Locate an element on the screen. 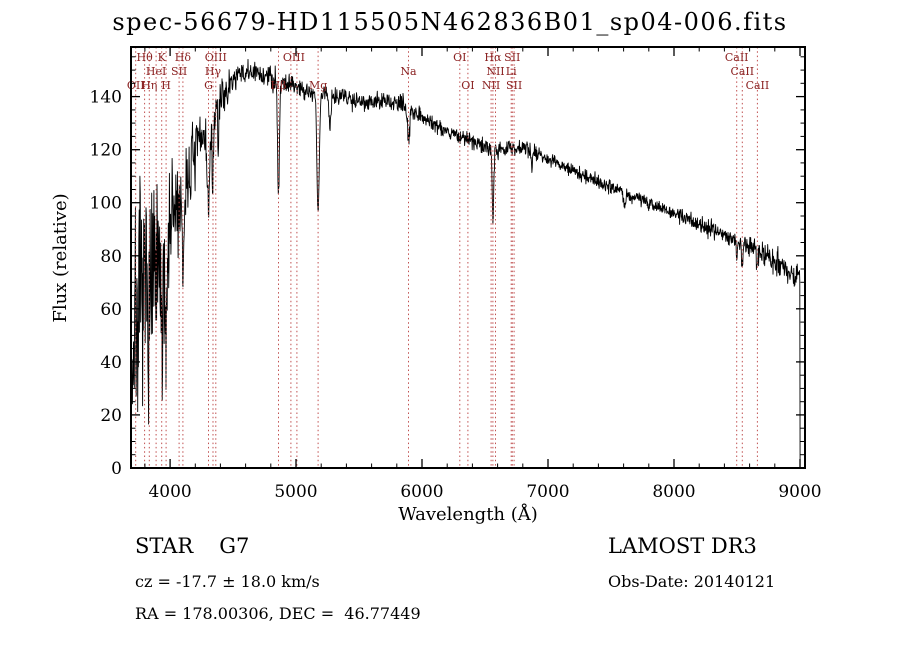  spectral-line-label: Mg is located at coordinates (318, 85).